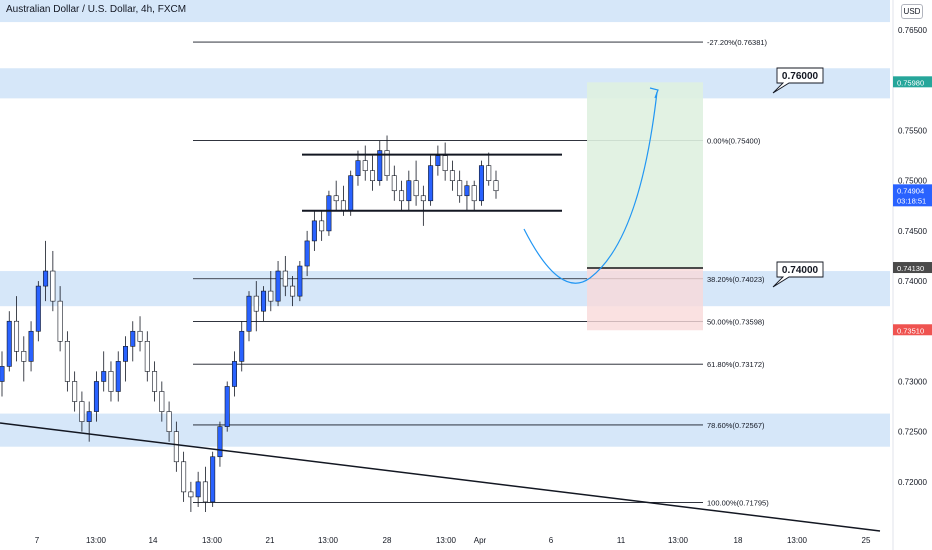 This screenshot has width=932, height=550. What do you see at coordinates (738, 502) in the screenshot?
I see `fib-label: 100.00%(0.71795)` at bounding box center [738, 502].